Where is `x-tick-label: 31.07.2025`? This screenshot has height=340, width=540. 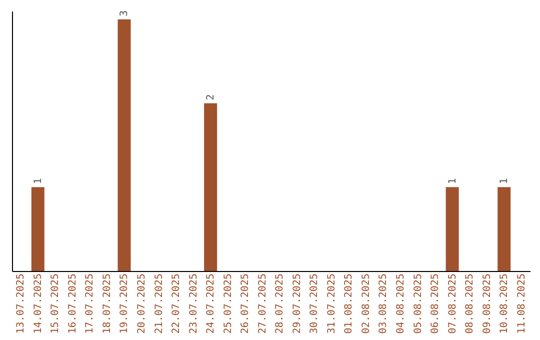
x-tick-label: 31.07.2025 is located at coordinates (332, 304).